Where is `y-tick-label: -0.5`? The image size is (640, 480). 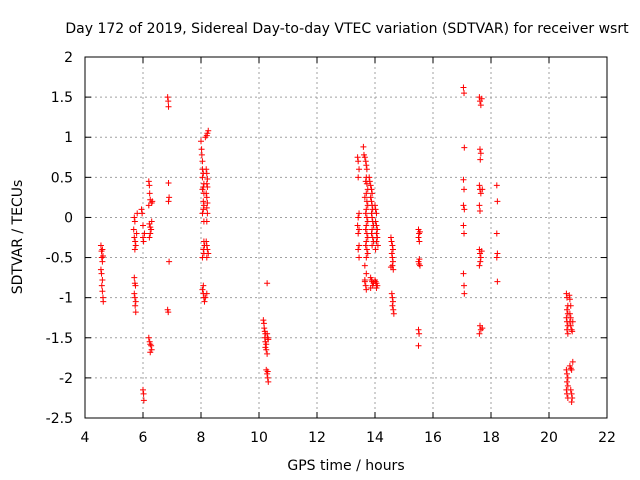
y-tick-label: -0.5 is located at coordinates (59, 259).